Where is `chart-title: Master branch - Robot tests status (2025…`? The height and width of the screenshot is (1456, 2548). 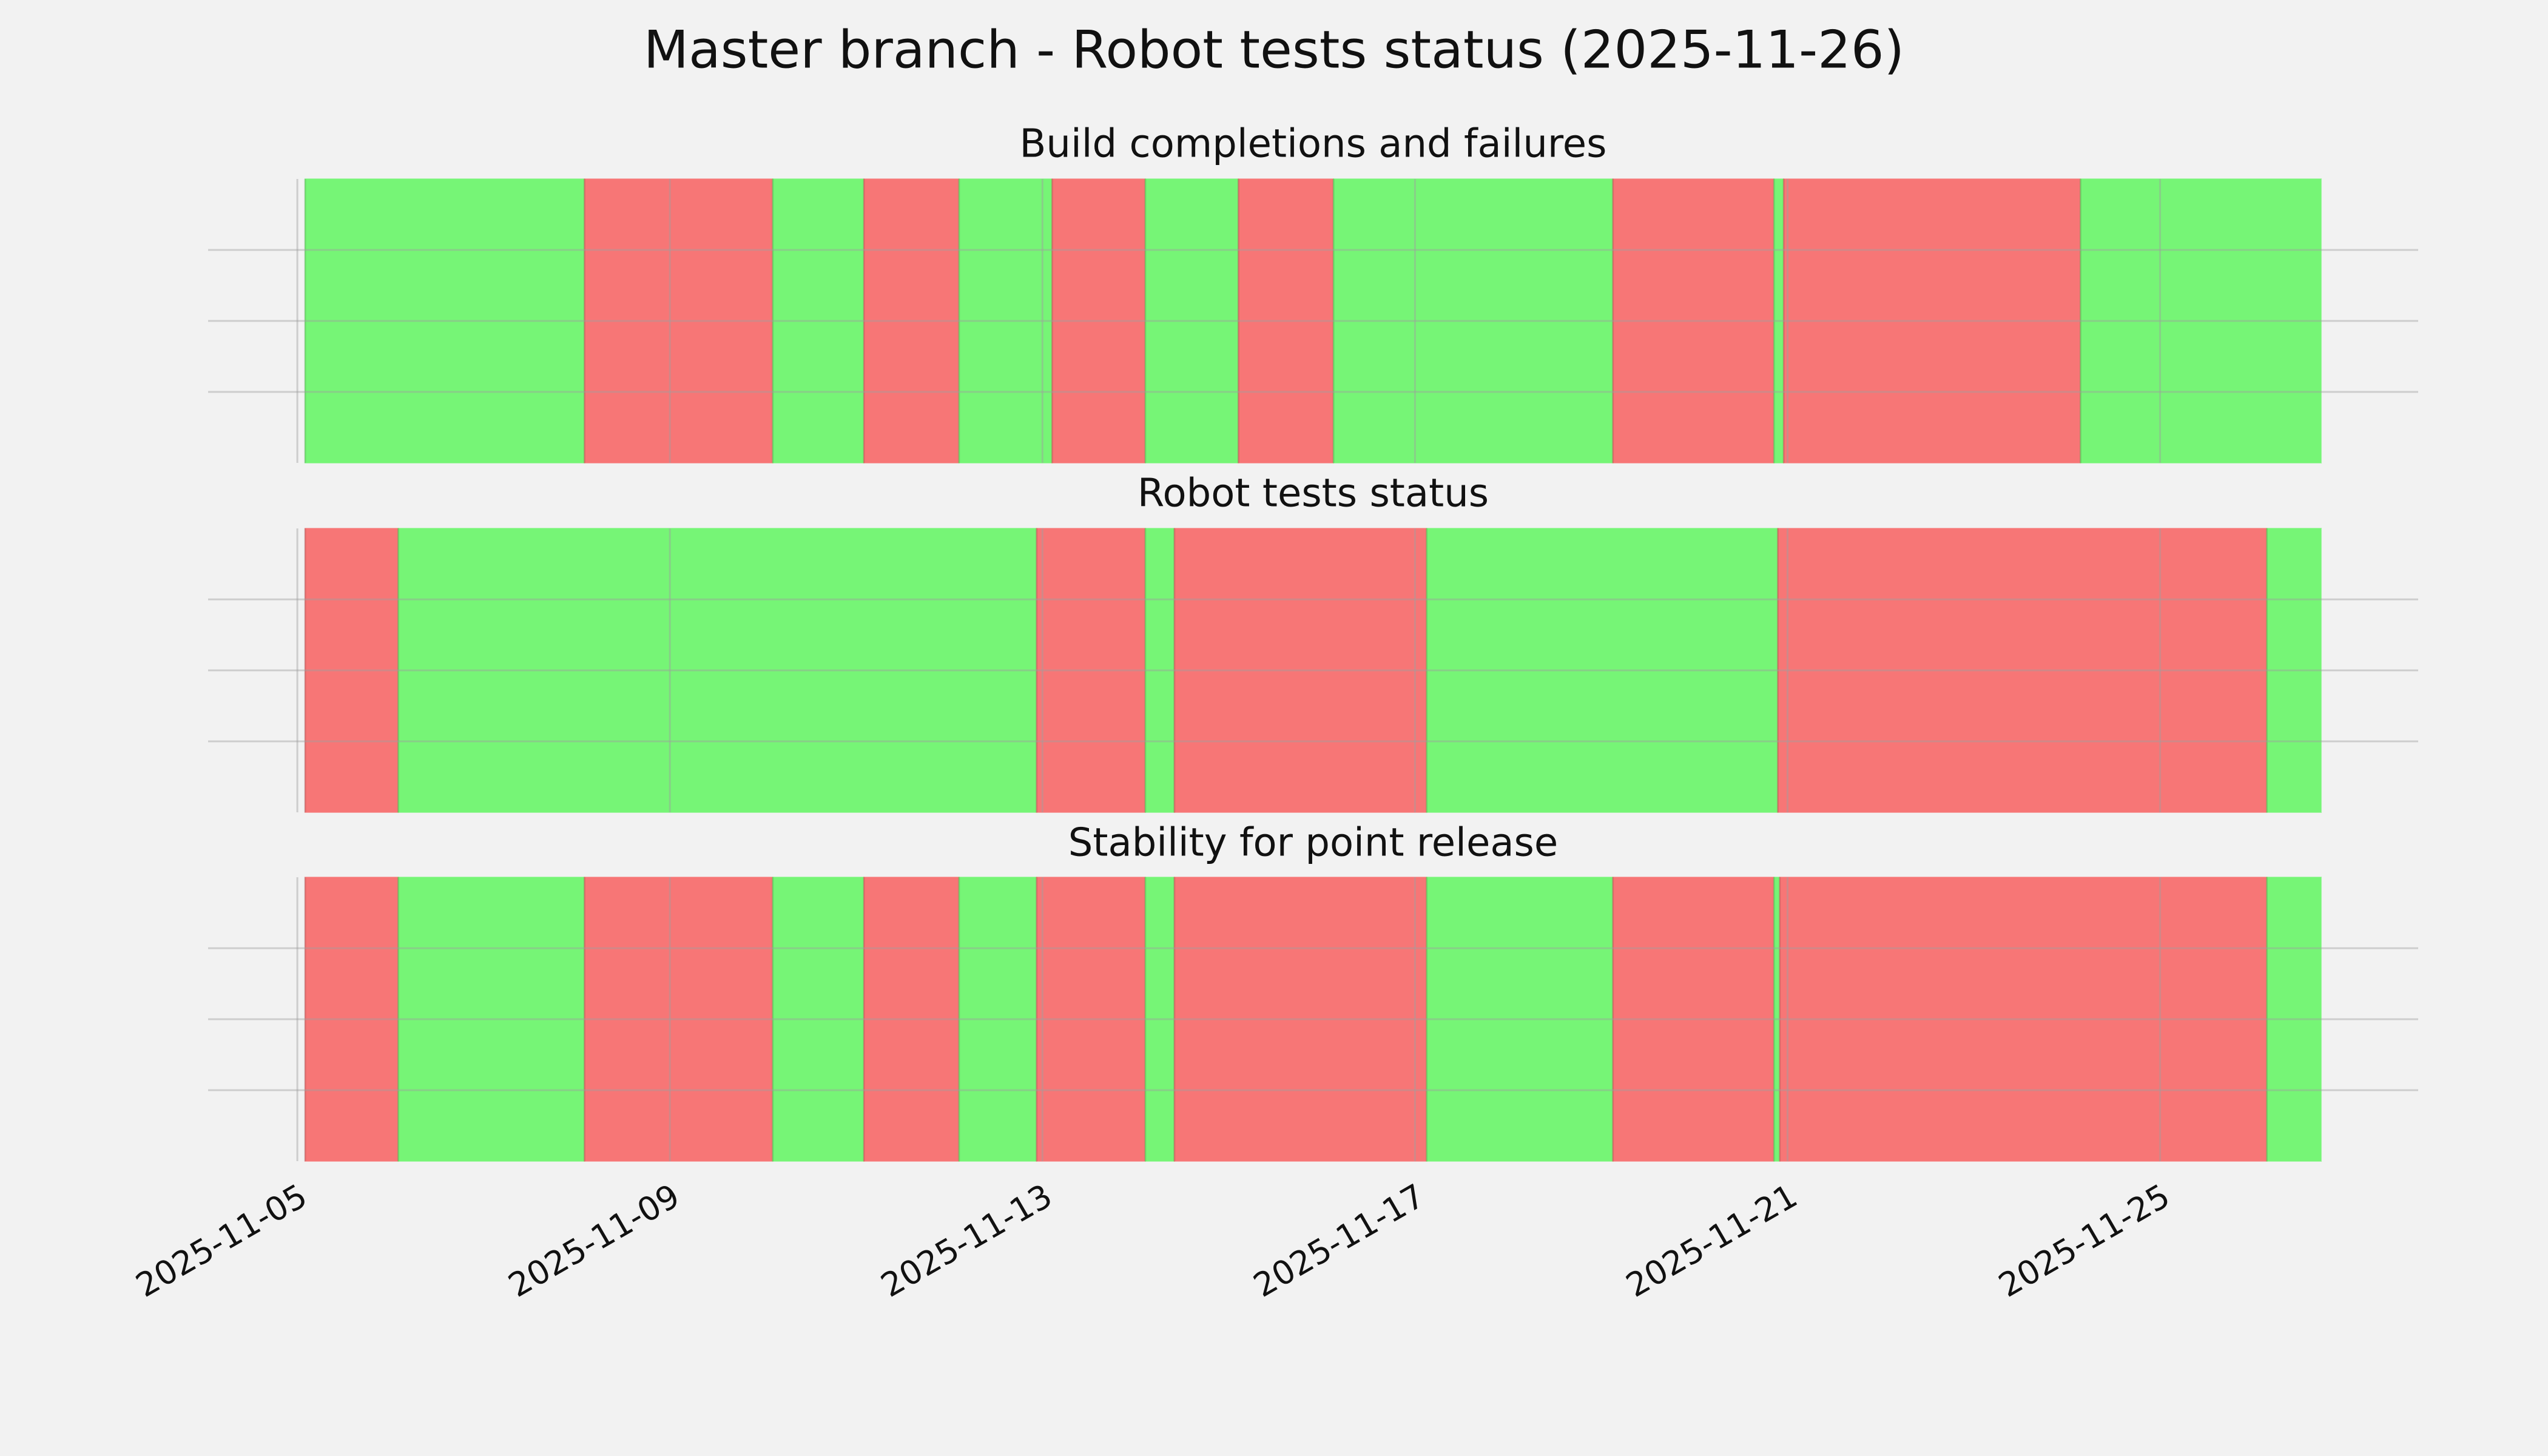 chart-title: Master branch - Robot tests status (2025… is located at coordinates (1274, 49).